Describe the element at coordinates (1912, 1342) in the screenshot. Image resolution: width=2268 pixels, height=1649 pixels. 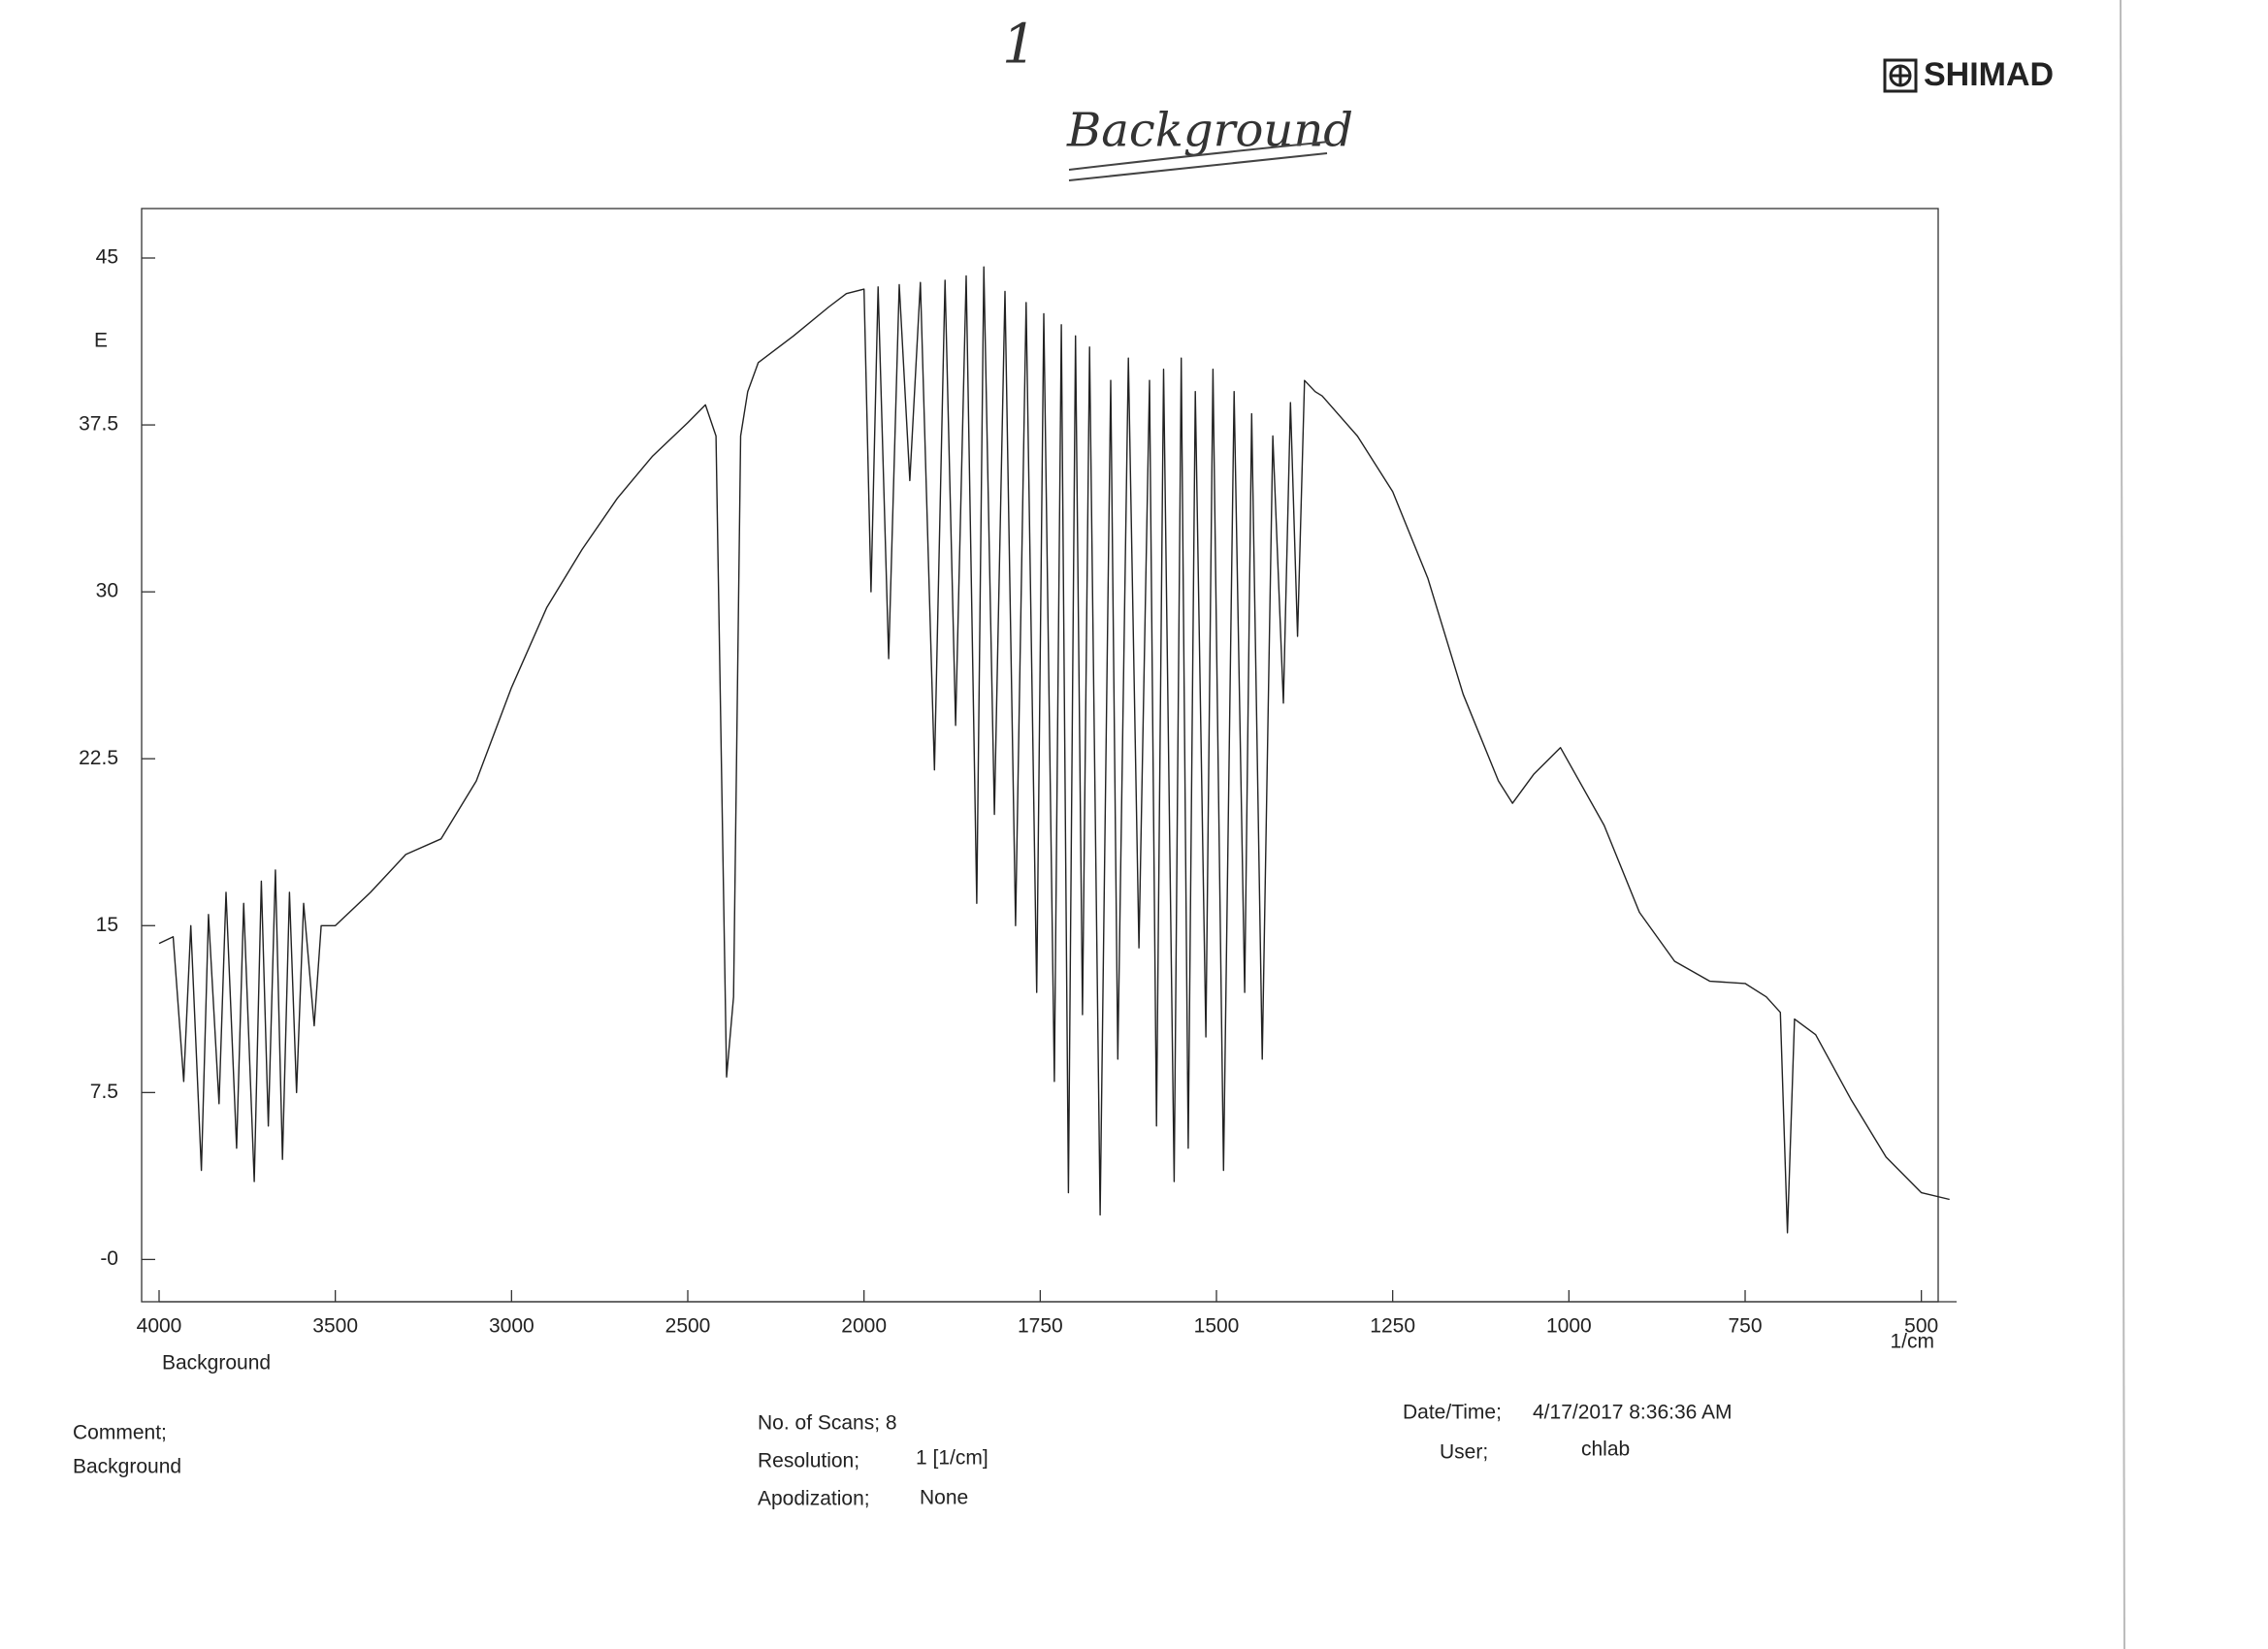
I see `x-axis-unit: 1/cm` at that location.